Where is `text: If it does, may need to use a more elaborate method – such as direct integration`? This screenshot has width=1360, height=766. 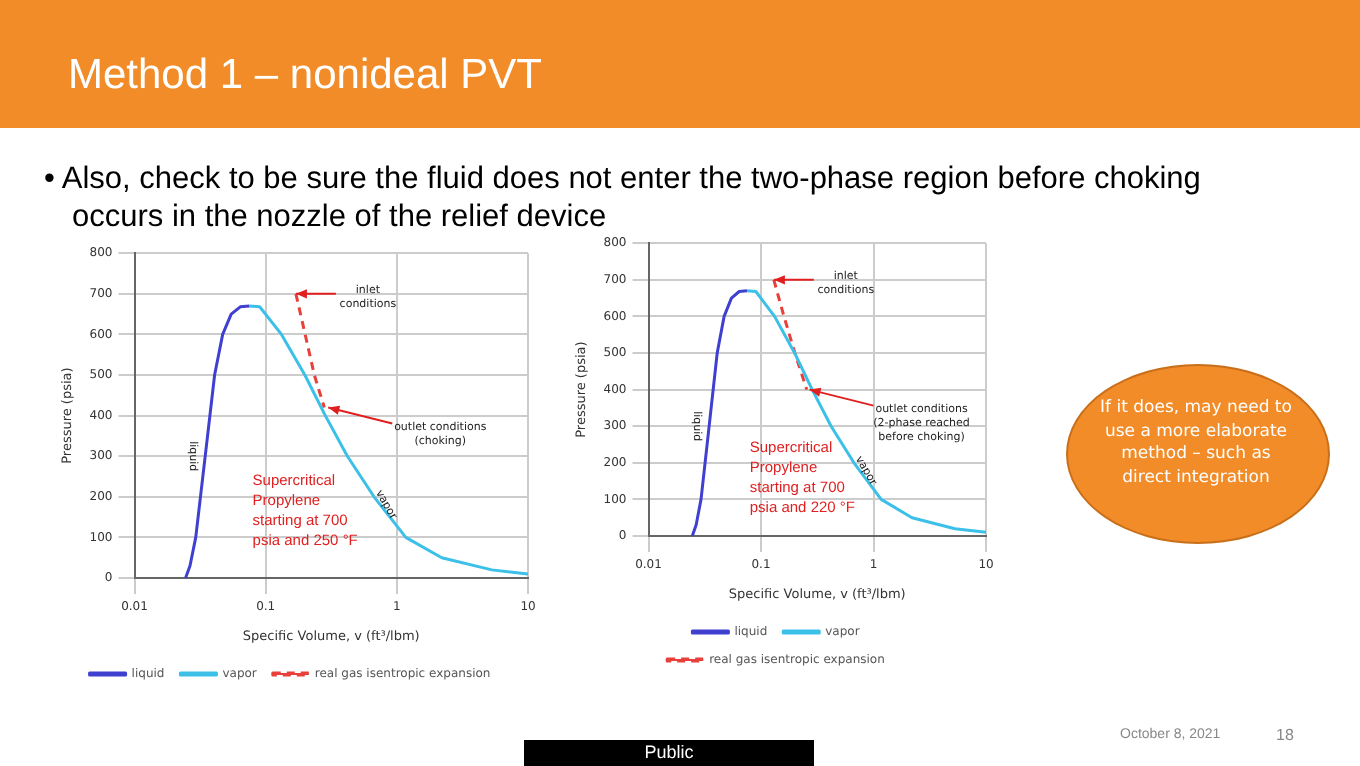 text: If it does, may need to use a more elaborate method – such as direct integration is located at coordinates (1196, 444).